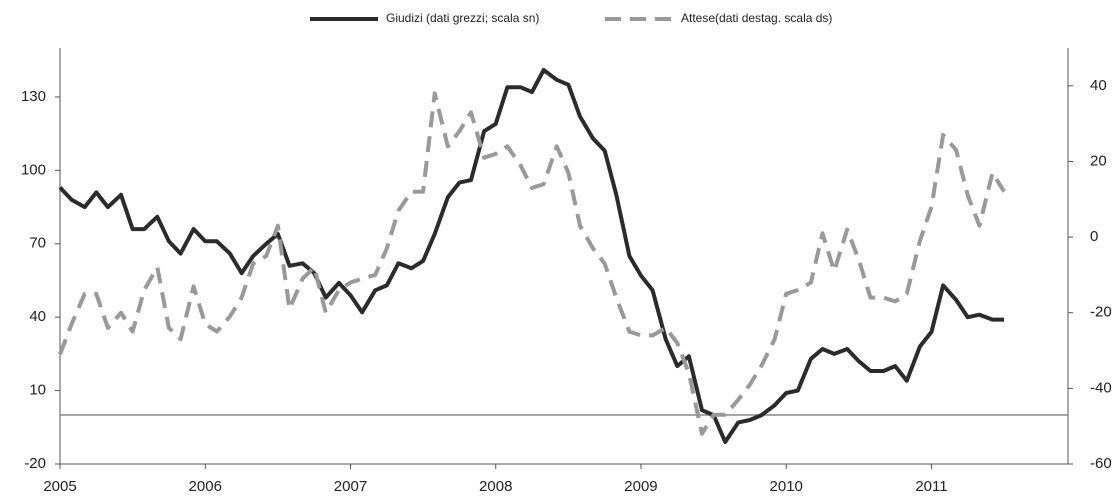  Describe the element at coordinates (1094, 236) in the screenshot. I see `y2-tick-label: 0` at that location.